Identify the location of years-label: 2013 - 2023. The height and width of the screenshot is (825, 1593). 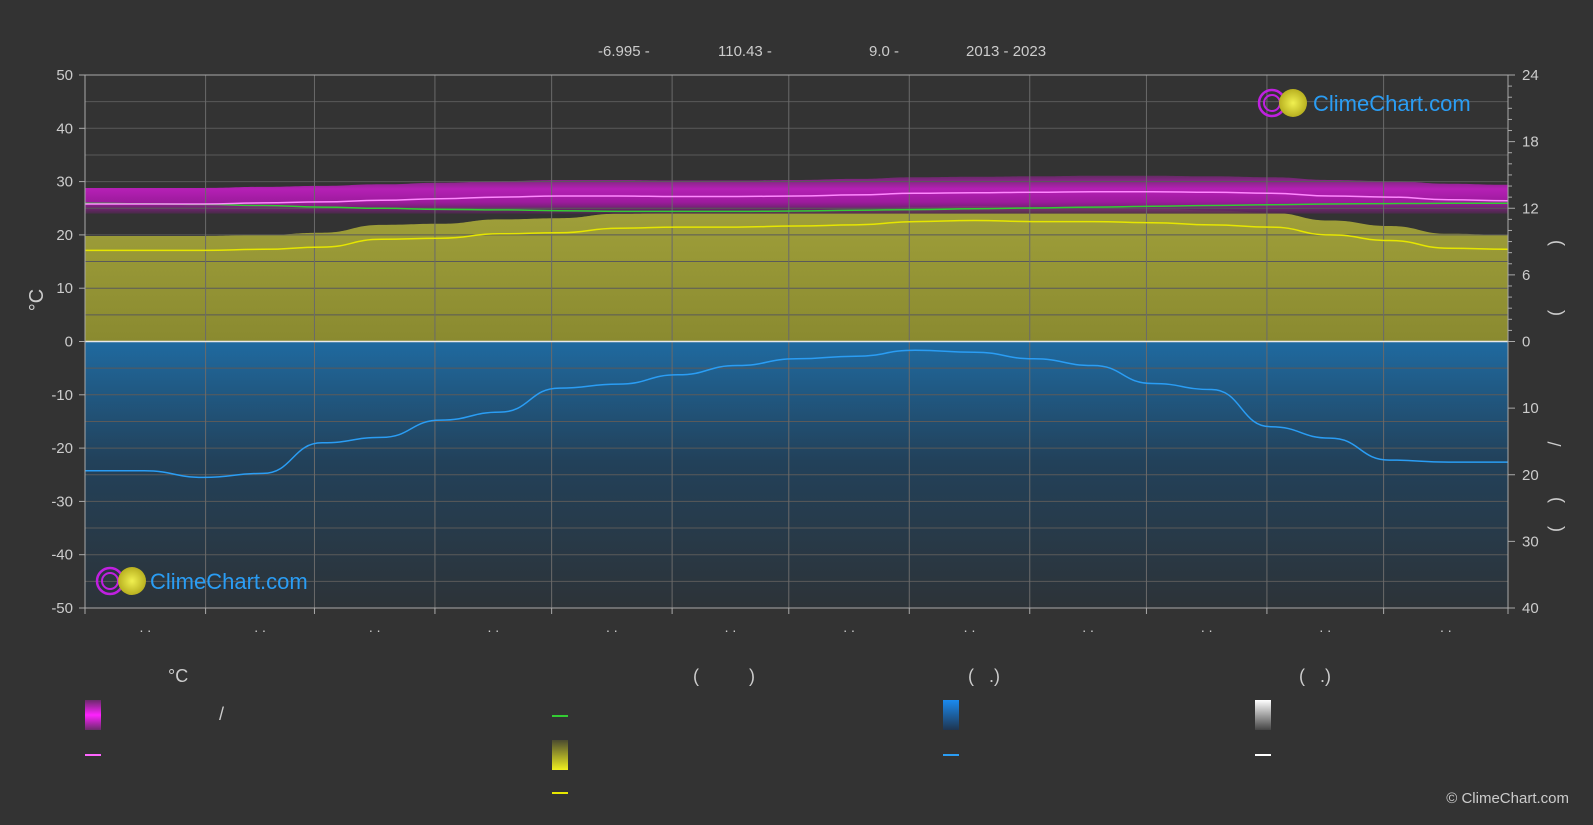
(1006, 51).